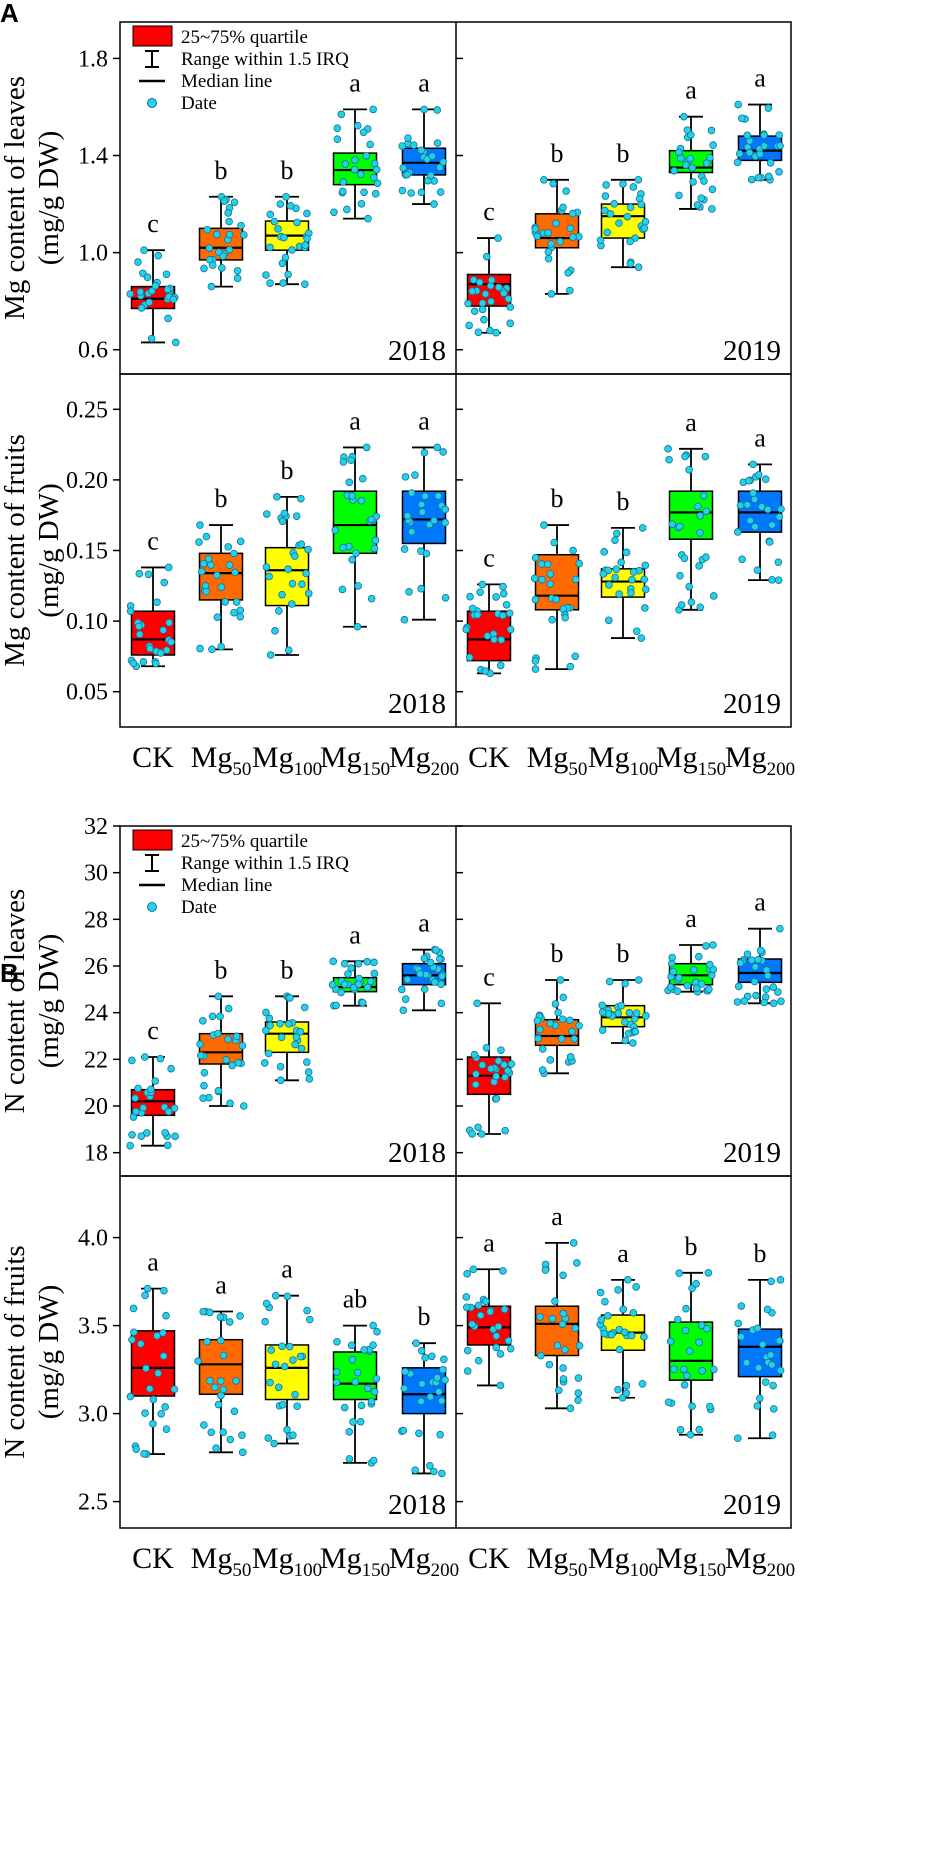 This screenshot has height=1871, width=945. What do you see at coordinates (752, 351) in the screenshot?
I see `year-label: 2019` at bounding box center [752, 351].